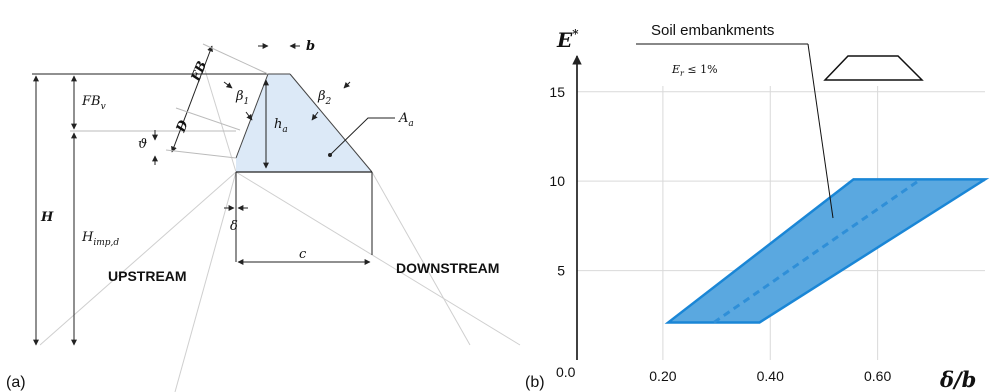 The image size is (992, 392). What do you see at coordinates (147, 276) in the screenshot?
I see `label-upstream: UPSTREAM` at bounding box center [147, 276].